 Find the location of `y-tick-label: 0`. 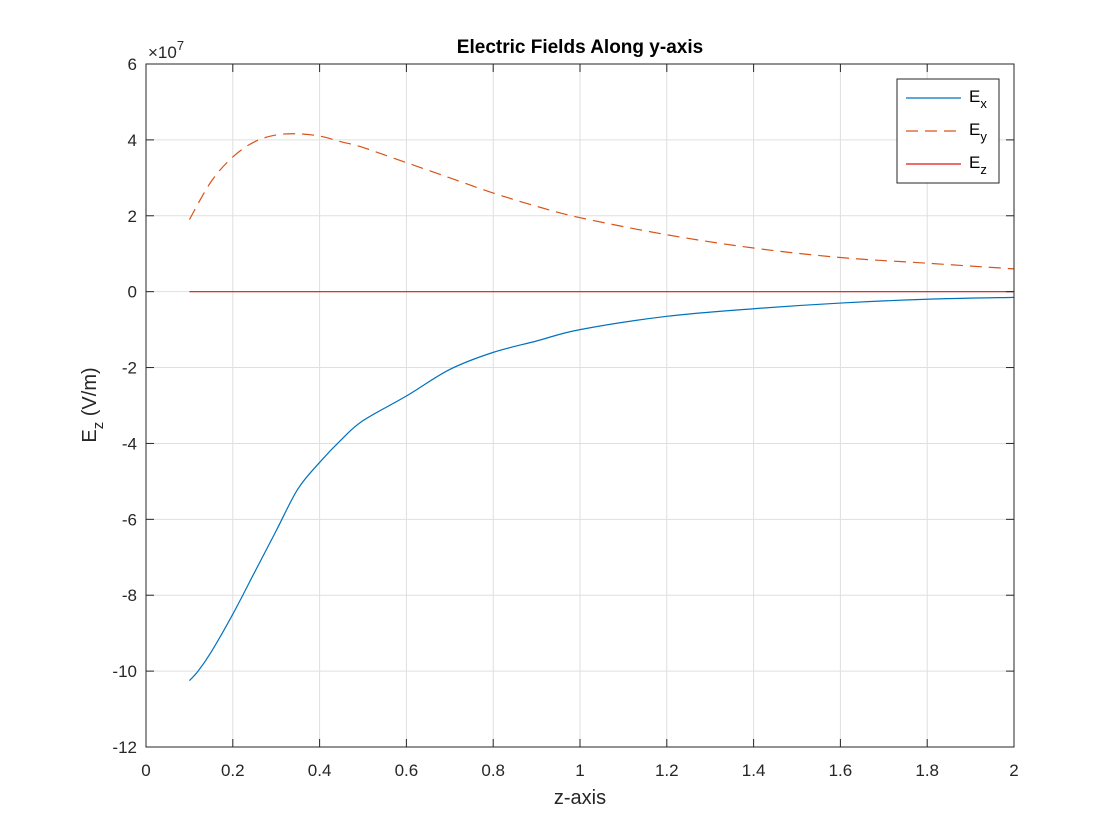

y-tick-label: 0 is located at coordinates (132, 292).